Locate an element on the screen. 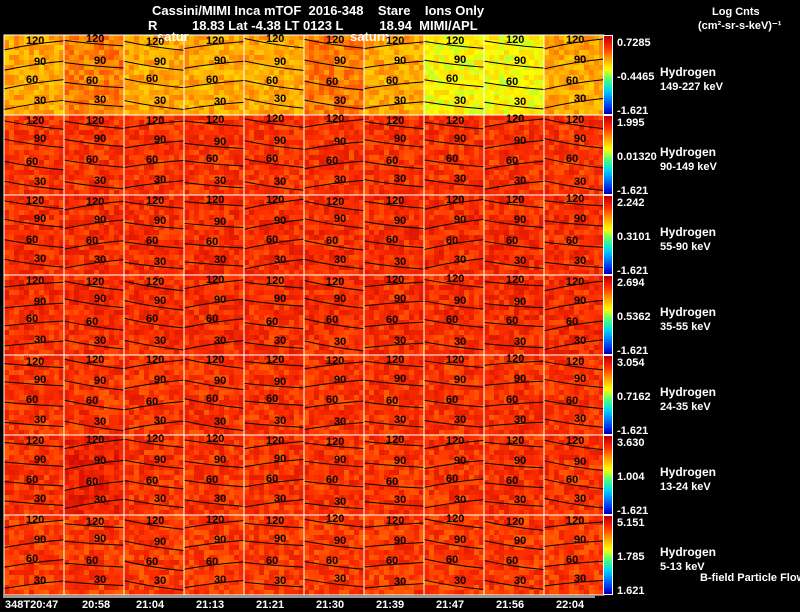 Image resolution: width=800 pixels, height=612 pixels. colorbar-segment is located at coordinates (608, 169).